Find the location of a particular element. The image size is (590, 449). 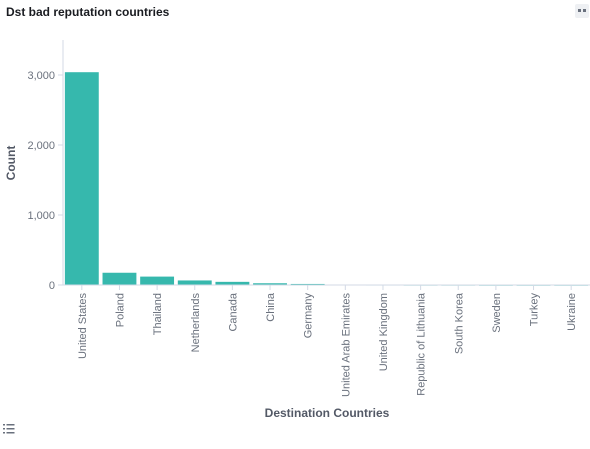

x-tick-label: Netherlands is located at coordinates (196, 323).